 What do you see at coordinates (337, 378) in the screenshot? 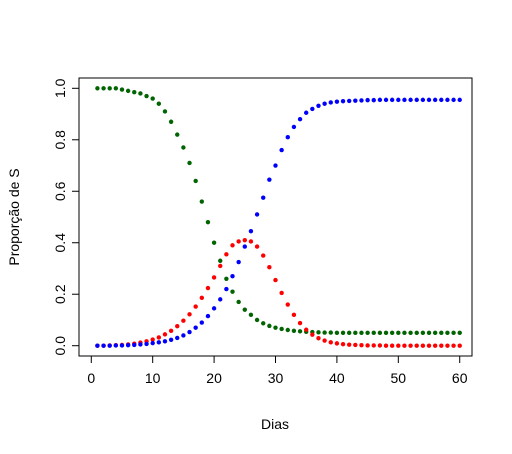
I see `x-tick-label: 40` at bounding box center [337, 378].